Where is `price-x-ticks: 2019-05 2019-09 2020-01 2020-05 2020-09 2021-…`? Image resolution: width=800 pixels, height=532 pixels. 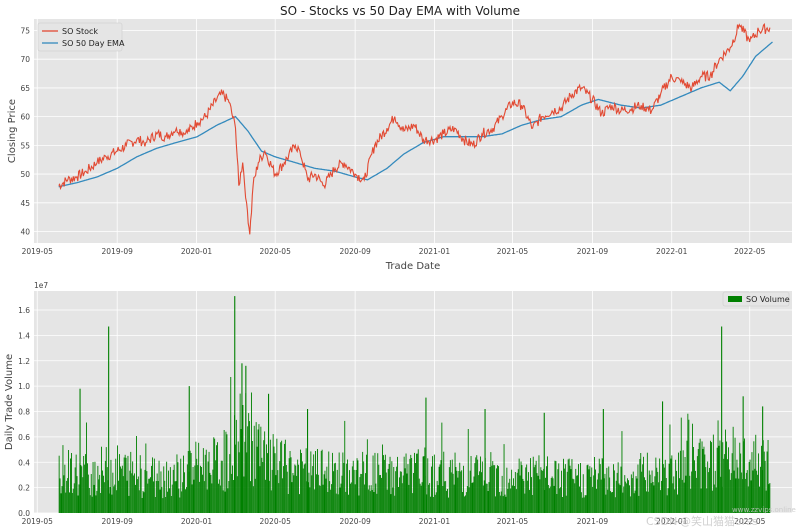
price-x-ticks: 2019-05 2019-09 2020-01 2020-05 2020-09 2021-… is located at coordinates (394, 251).